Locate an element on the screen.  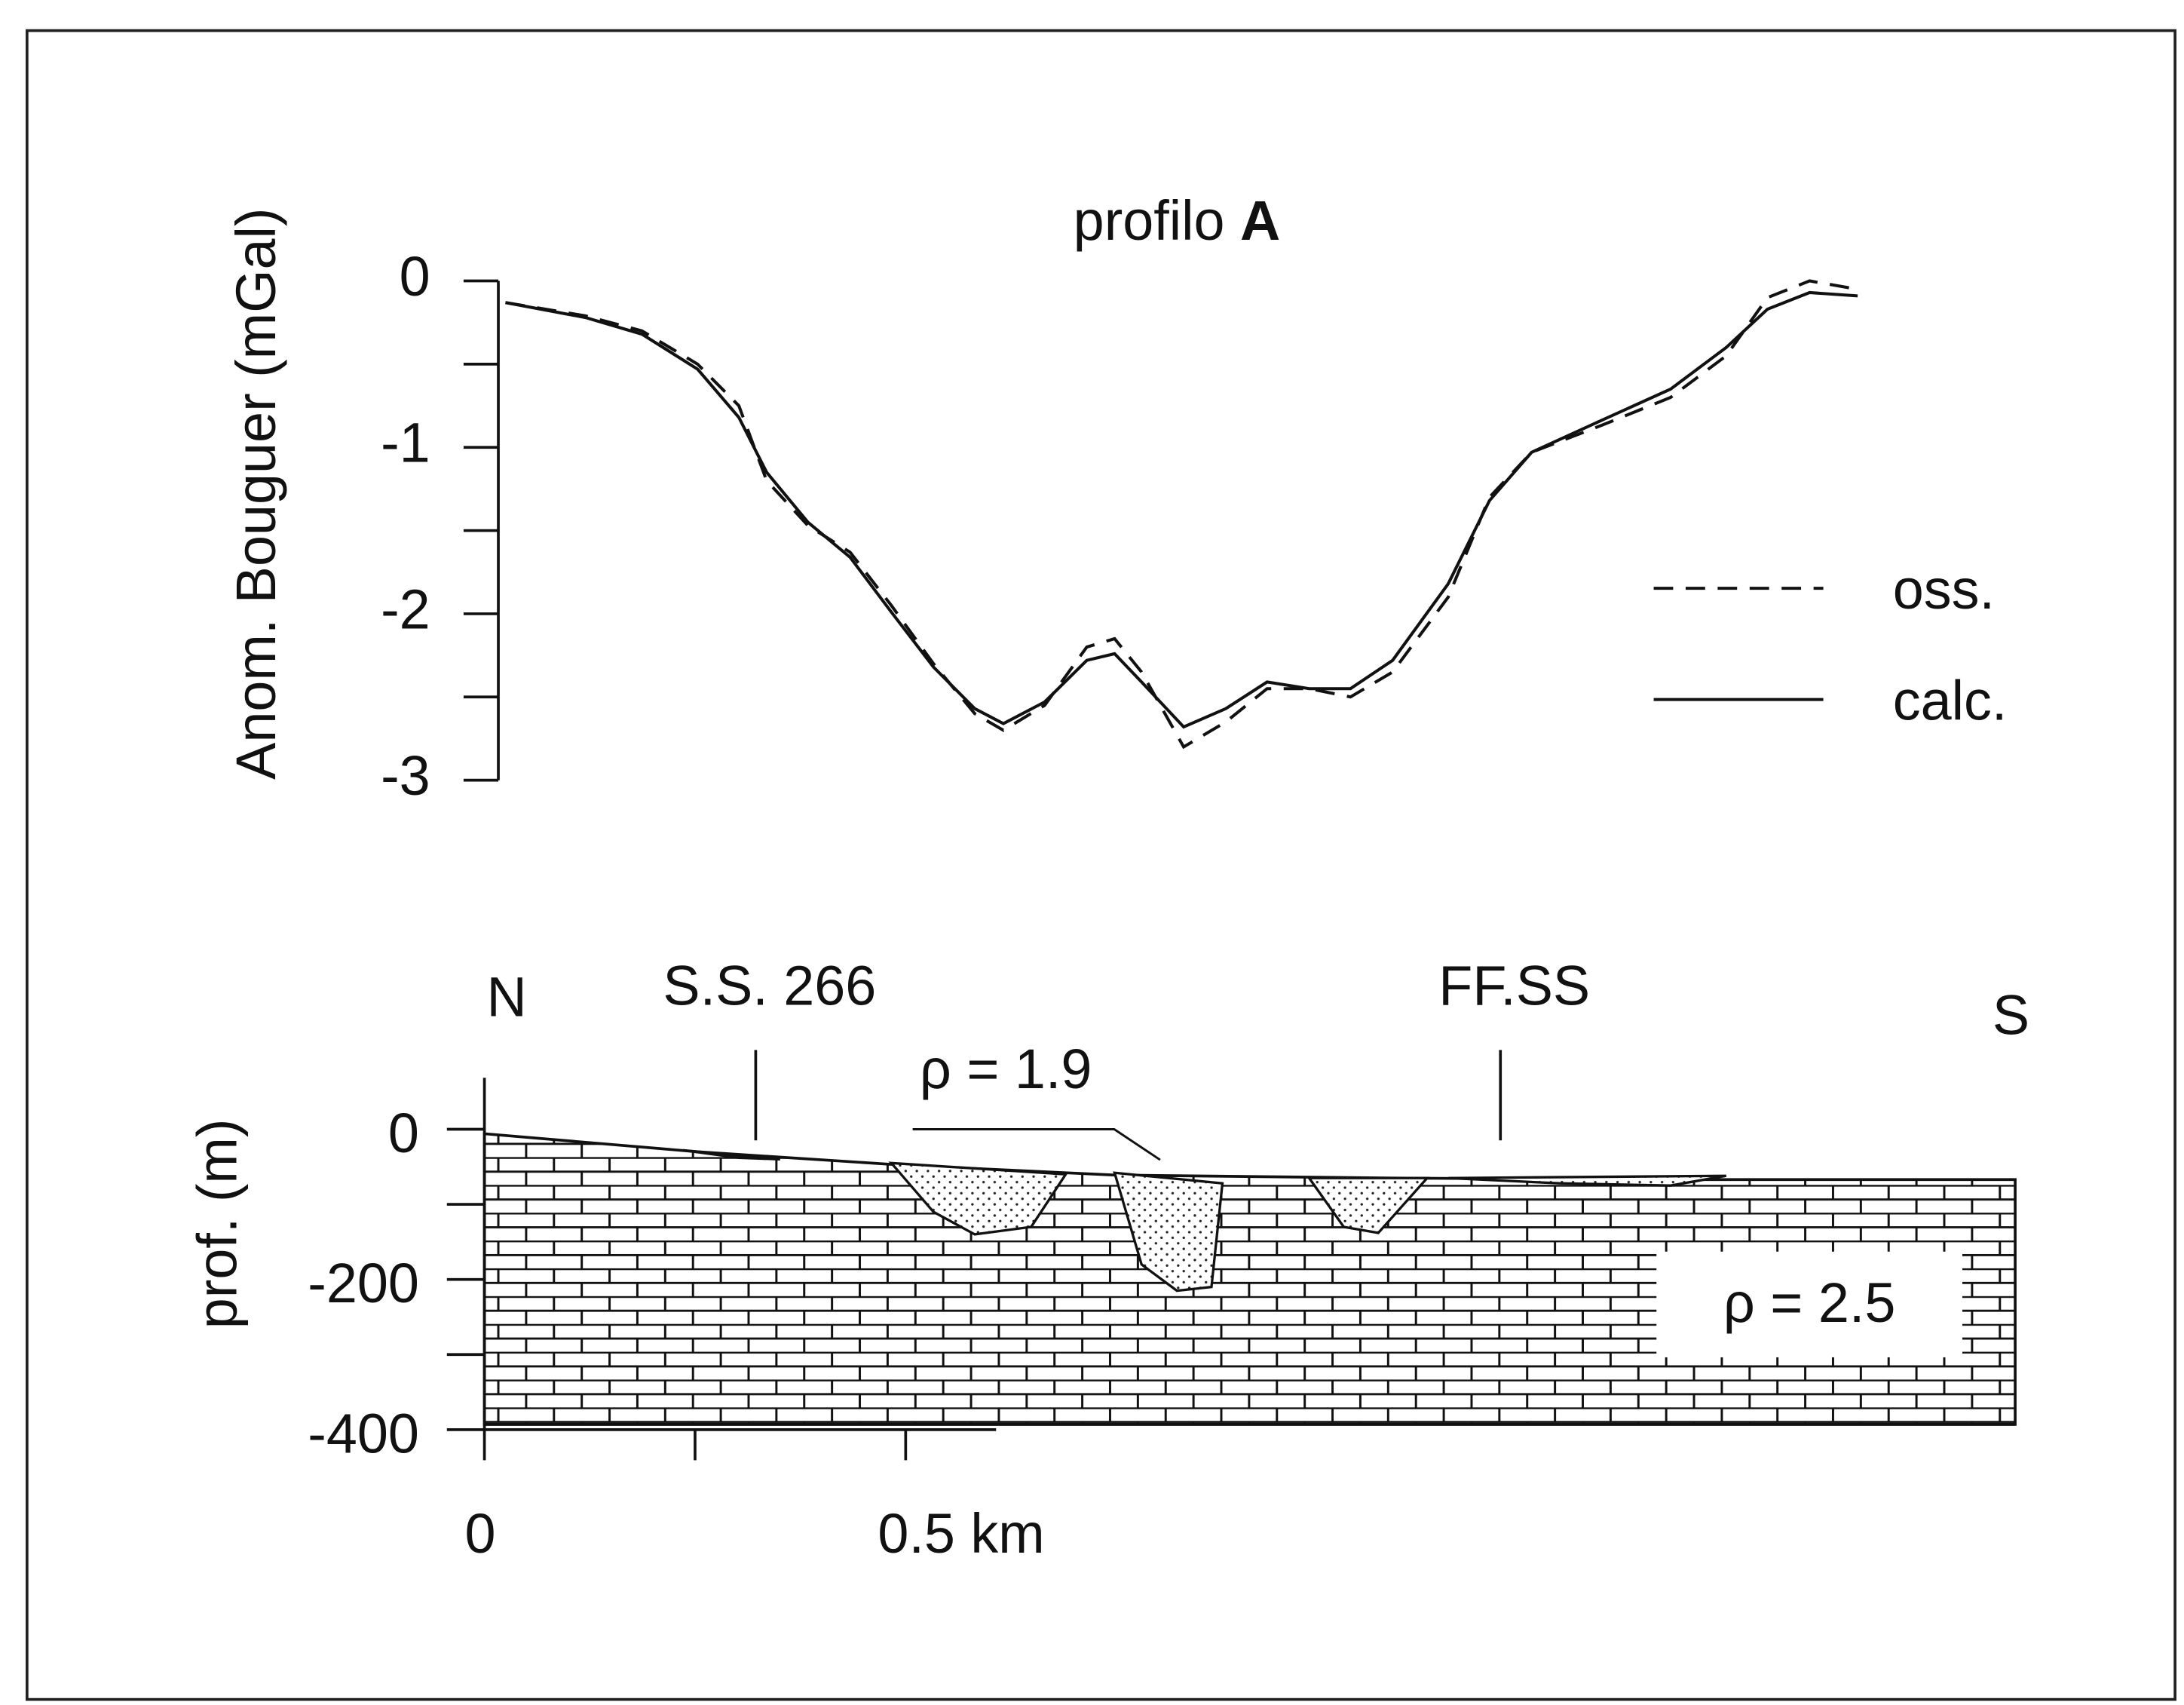
x-tick-label: 0 is located at coordinates (480, 1533).